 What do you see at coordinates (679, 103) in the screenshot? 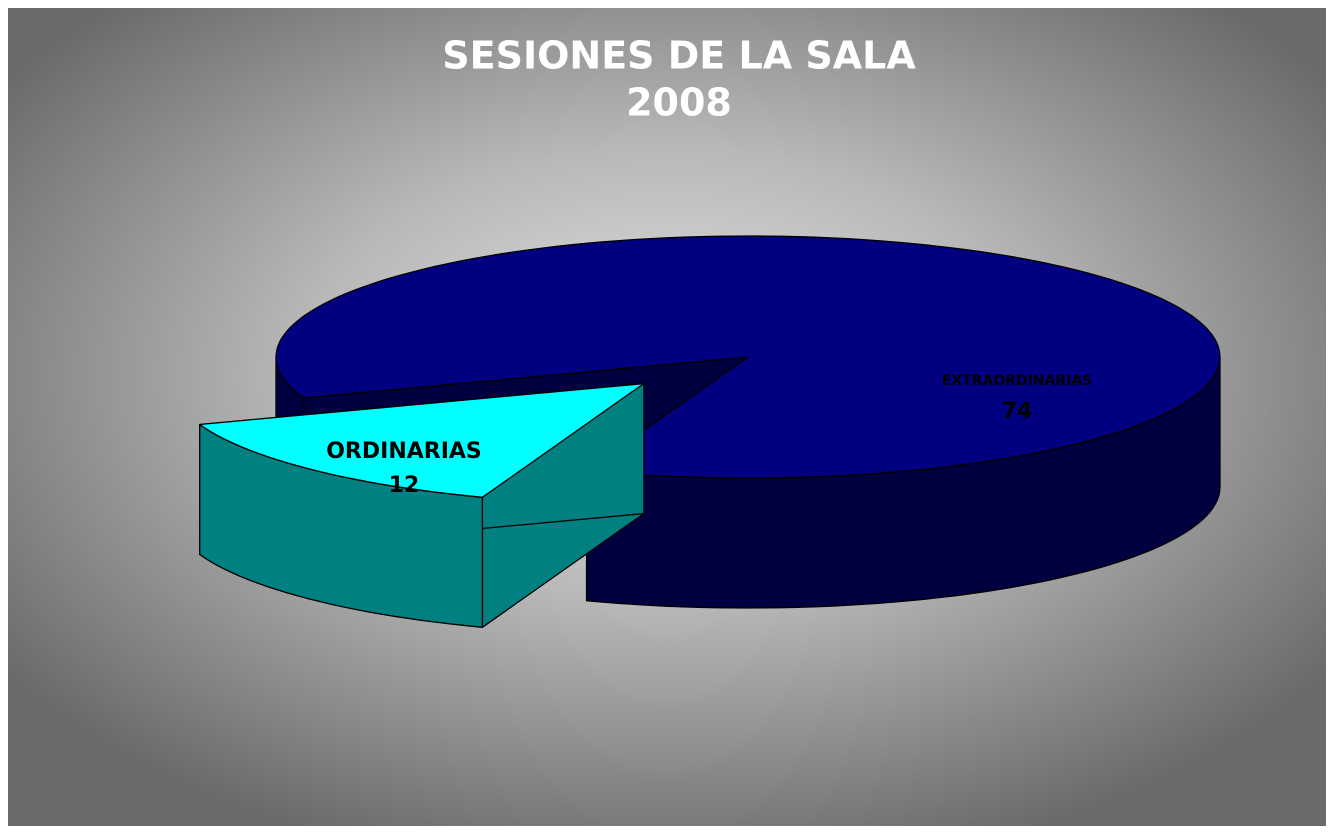
I see `chart-subtitle: 2008` at bounding box center [679, 103].